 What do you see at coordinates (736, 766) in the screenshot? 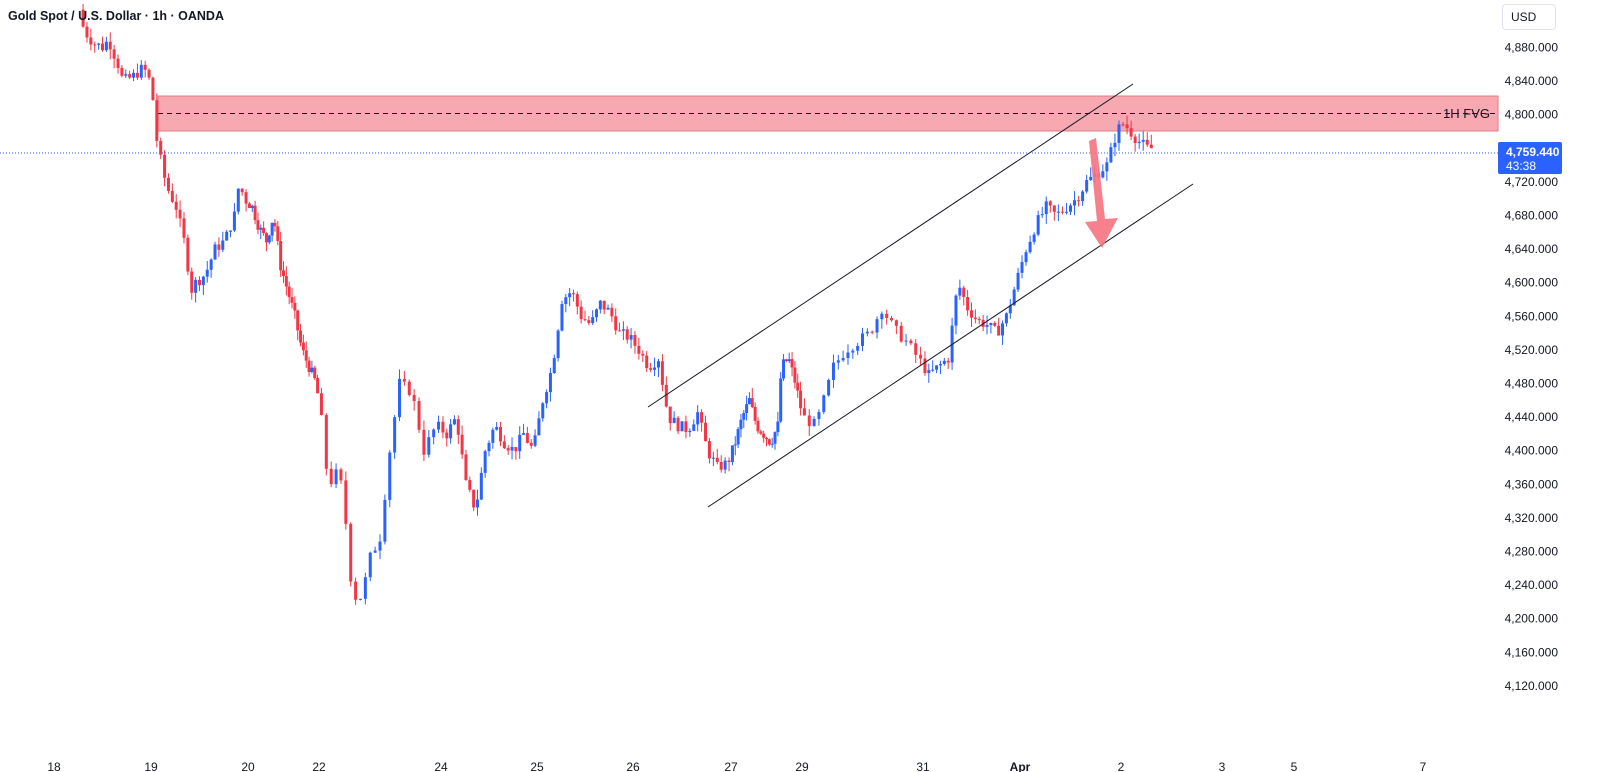
I see `time-axis: 18 19 20 22 24 25 26 27 29 31 Apr 2 3 5 7` at bounding box center [736, 766].